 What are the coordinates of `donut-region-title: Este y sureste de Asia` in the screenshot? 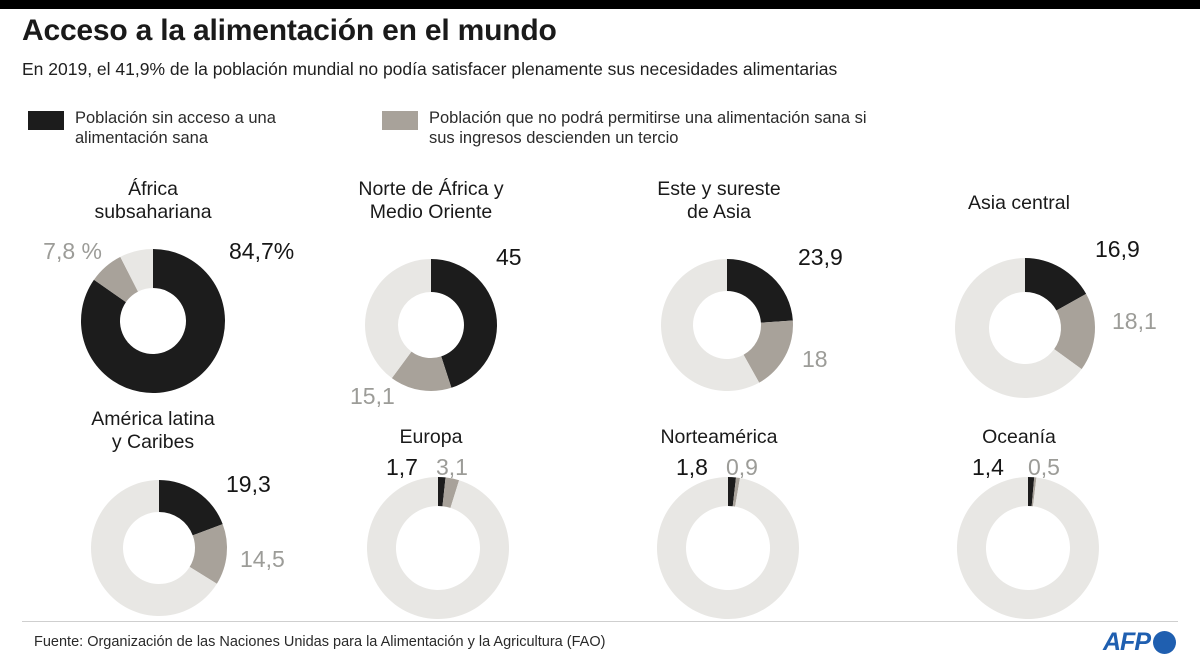 It's located at (719, 200).